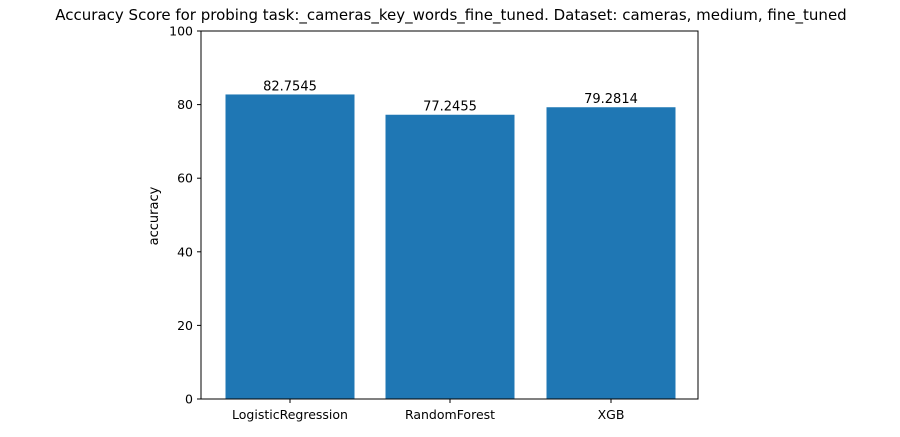 The height and width of the screenshot is (437, 900). I want to click on x-tick-label: XGB, so click(611, 414).